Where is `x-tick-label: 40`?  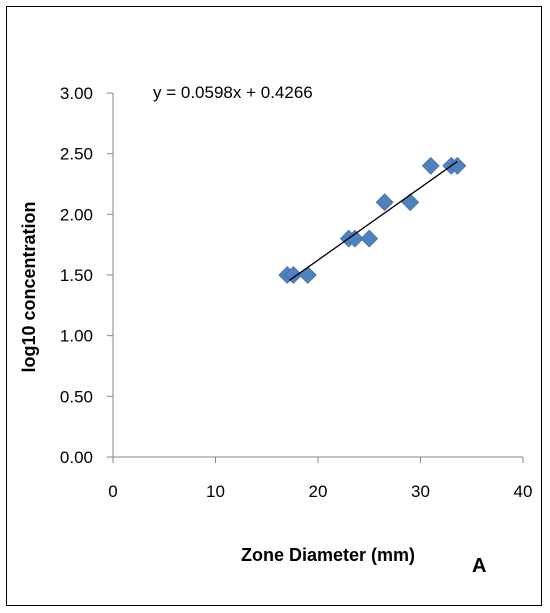
x-tick-label: 40 is located at coordinates (523, 491).